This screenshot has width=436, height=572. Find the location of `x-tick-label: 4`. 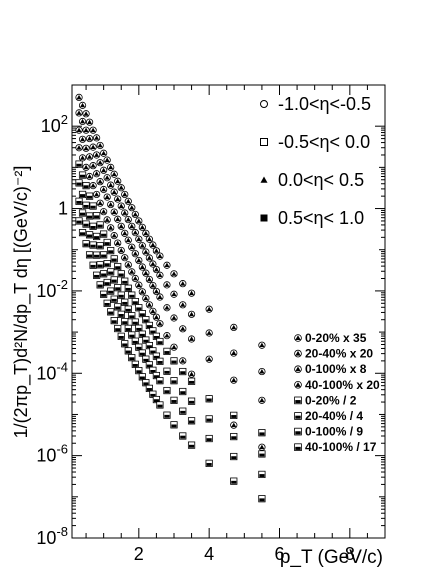

x-tick-label: 4 is located at coordinates (209, 554).